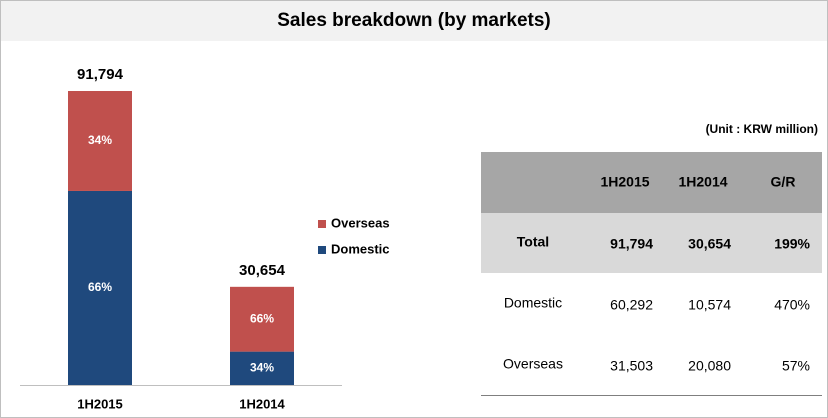 Image resolution: width=828 pixels, height=418 pixels. I want to click on table-cell: 10,574, so click(709, 305).